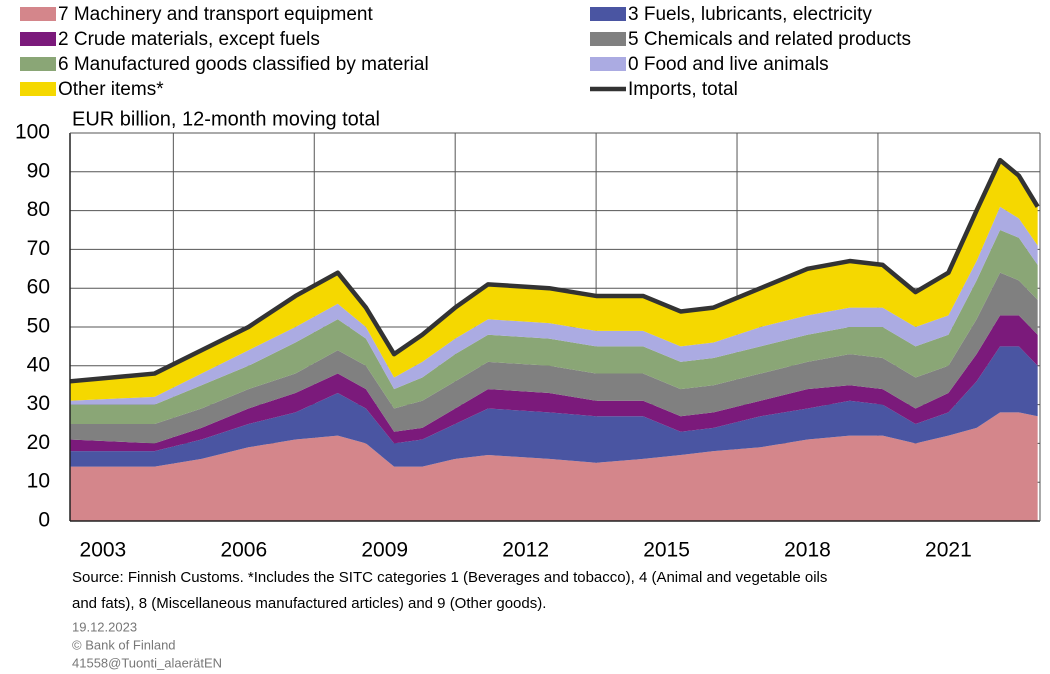 Image resolution: width=1050 pixels, height=674 pixels. Describe the element at coordinates (750, 14) in the screenshot. I see `legend-label: 3 Fuels, lubricants, electricity` at that location.